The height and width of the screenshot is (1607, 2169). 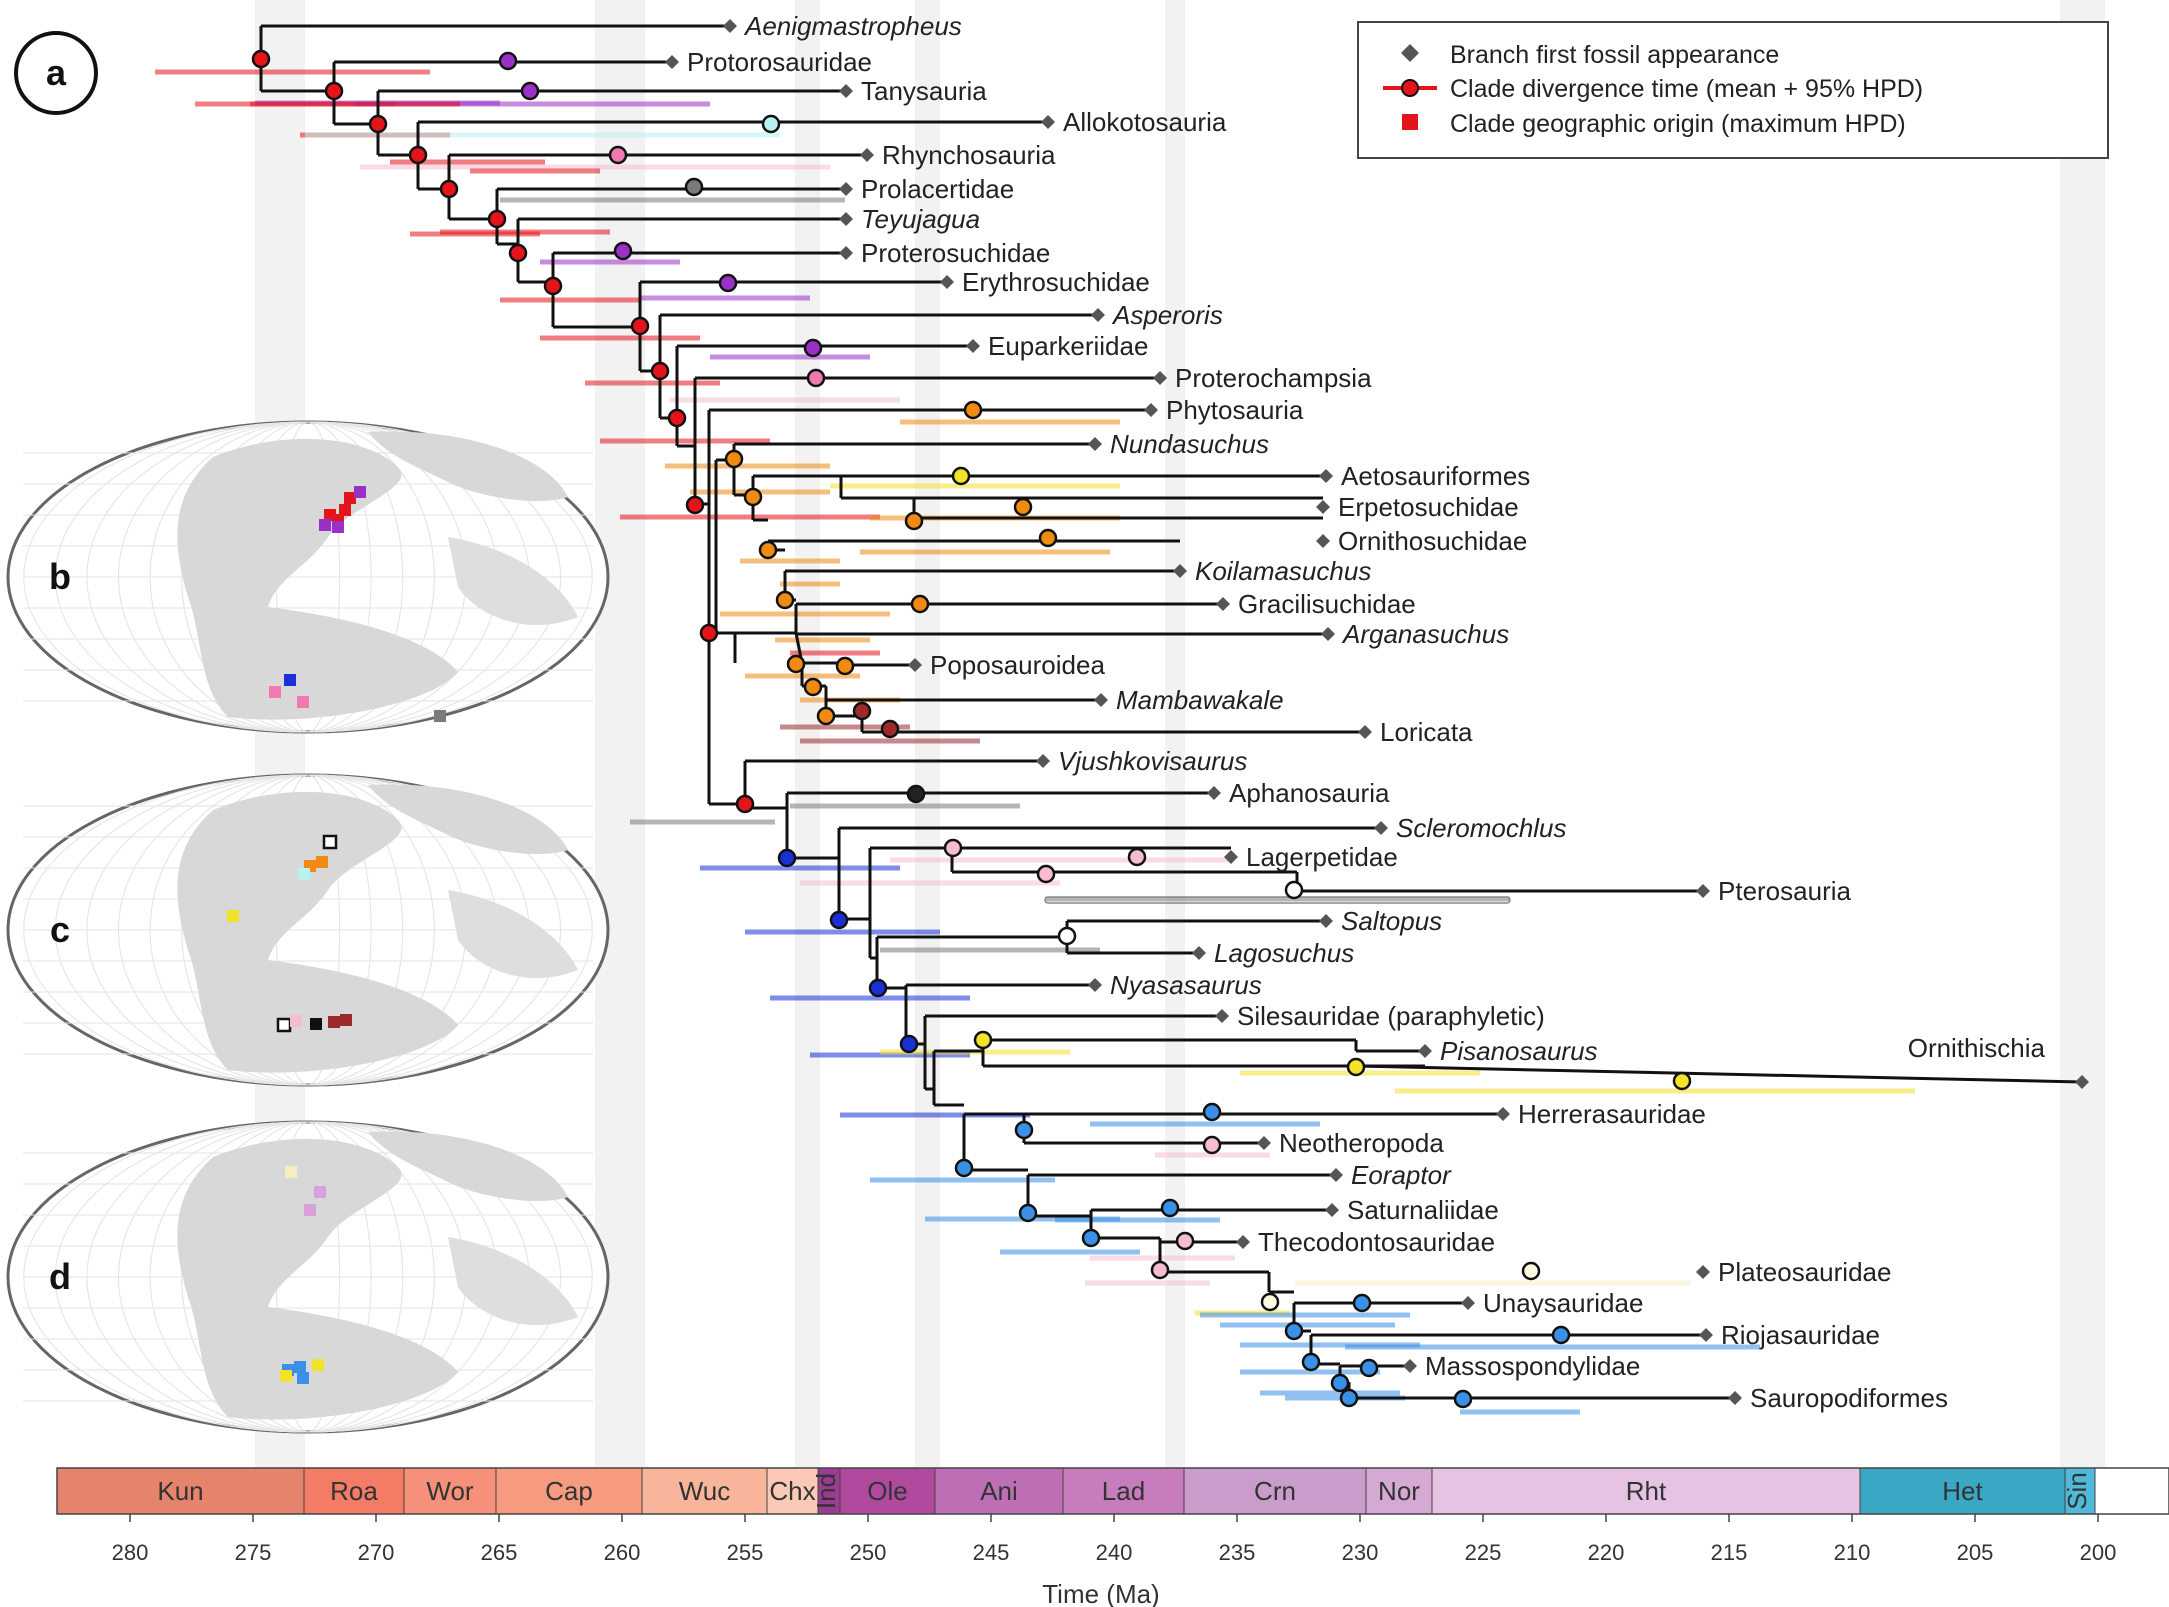 What do you see at coordinates (1410, 88) in the screenshot?
I see `node-circle-icon` at bounding box center [1410, 88].